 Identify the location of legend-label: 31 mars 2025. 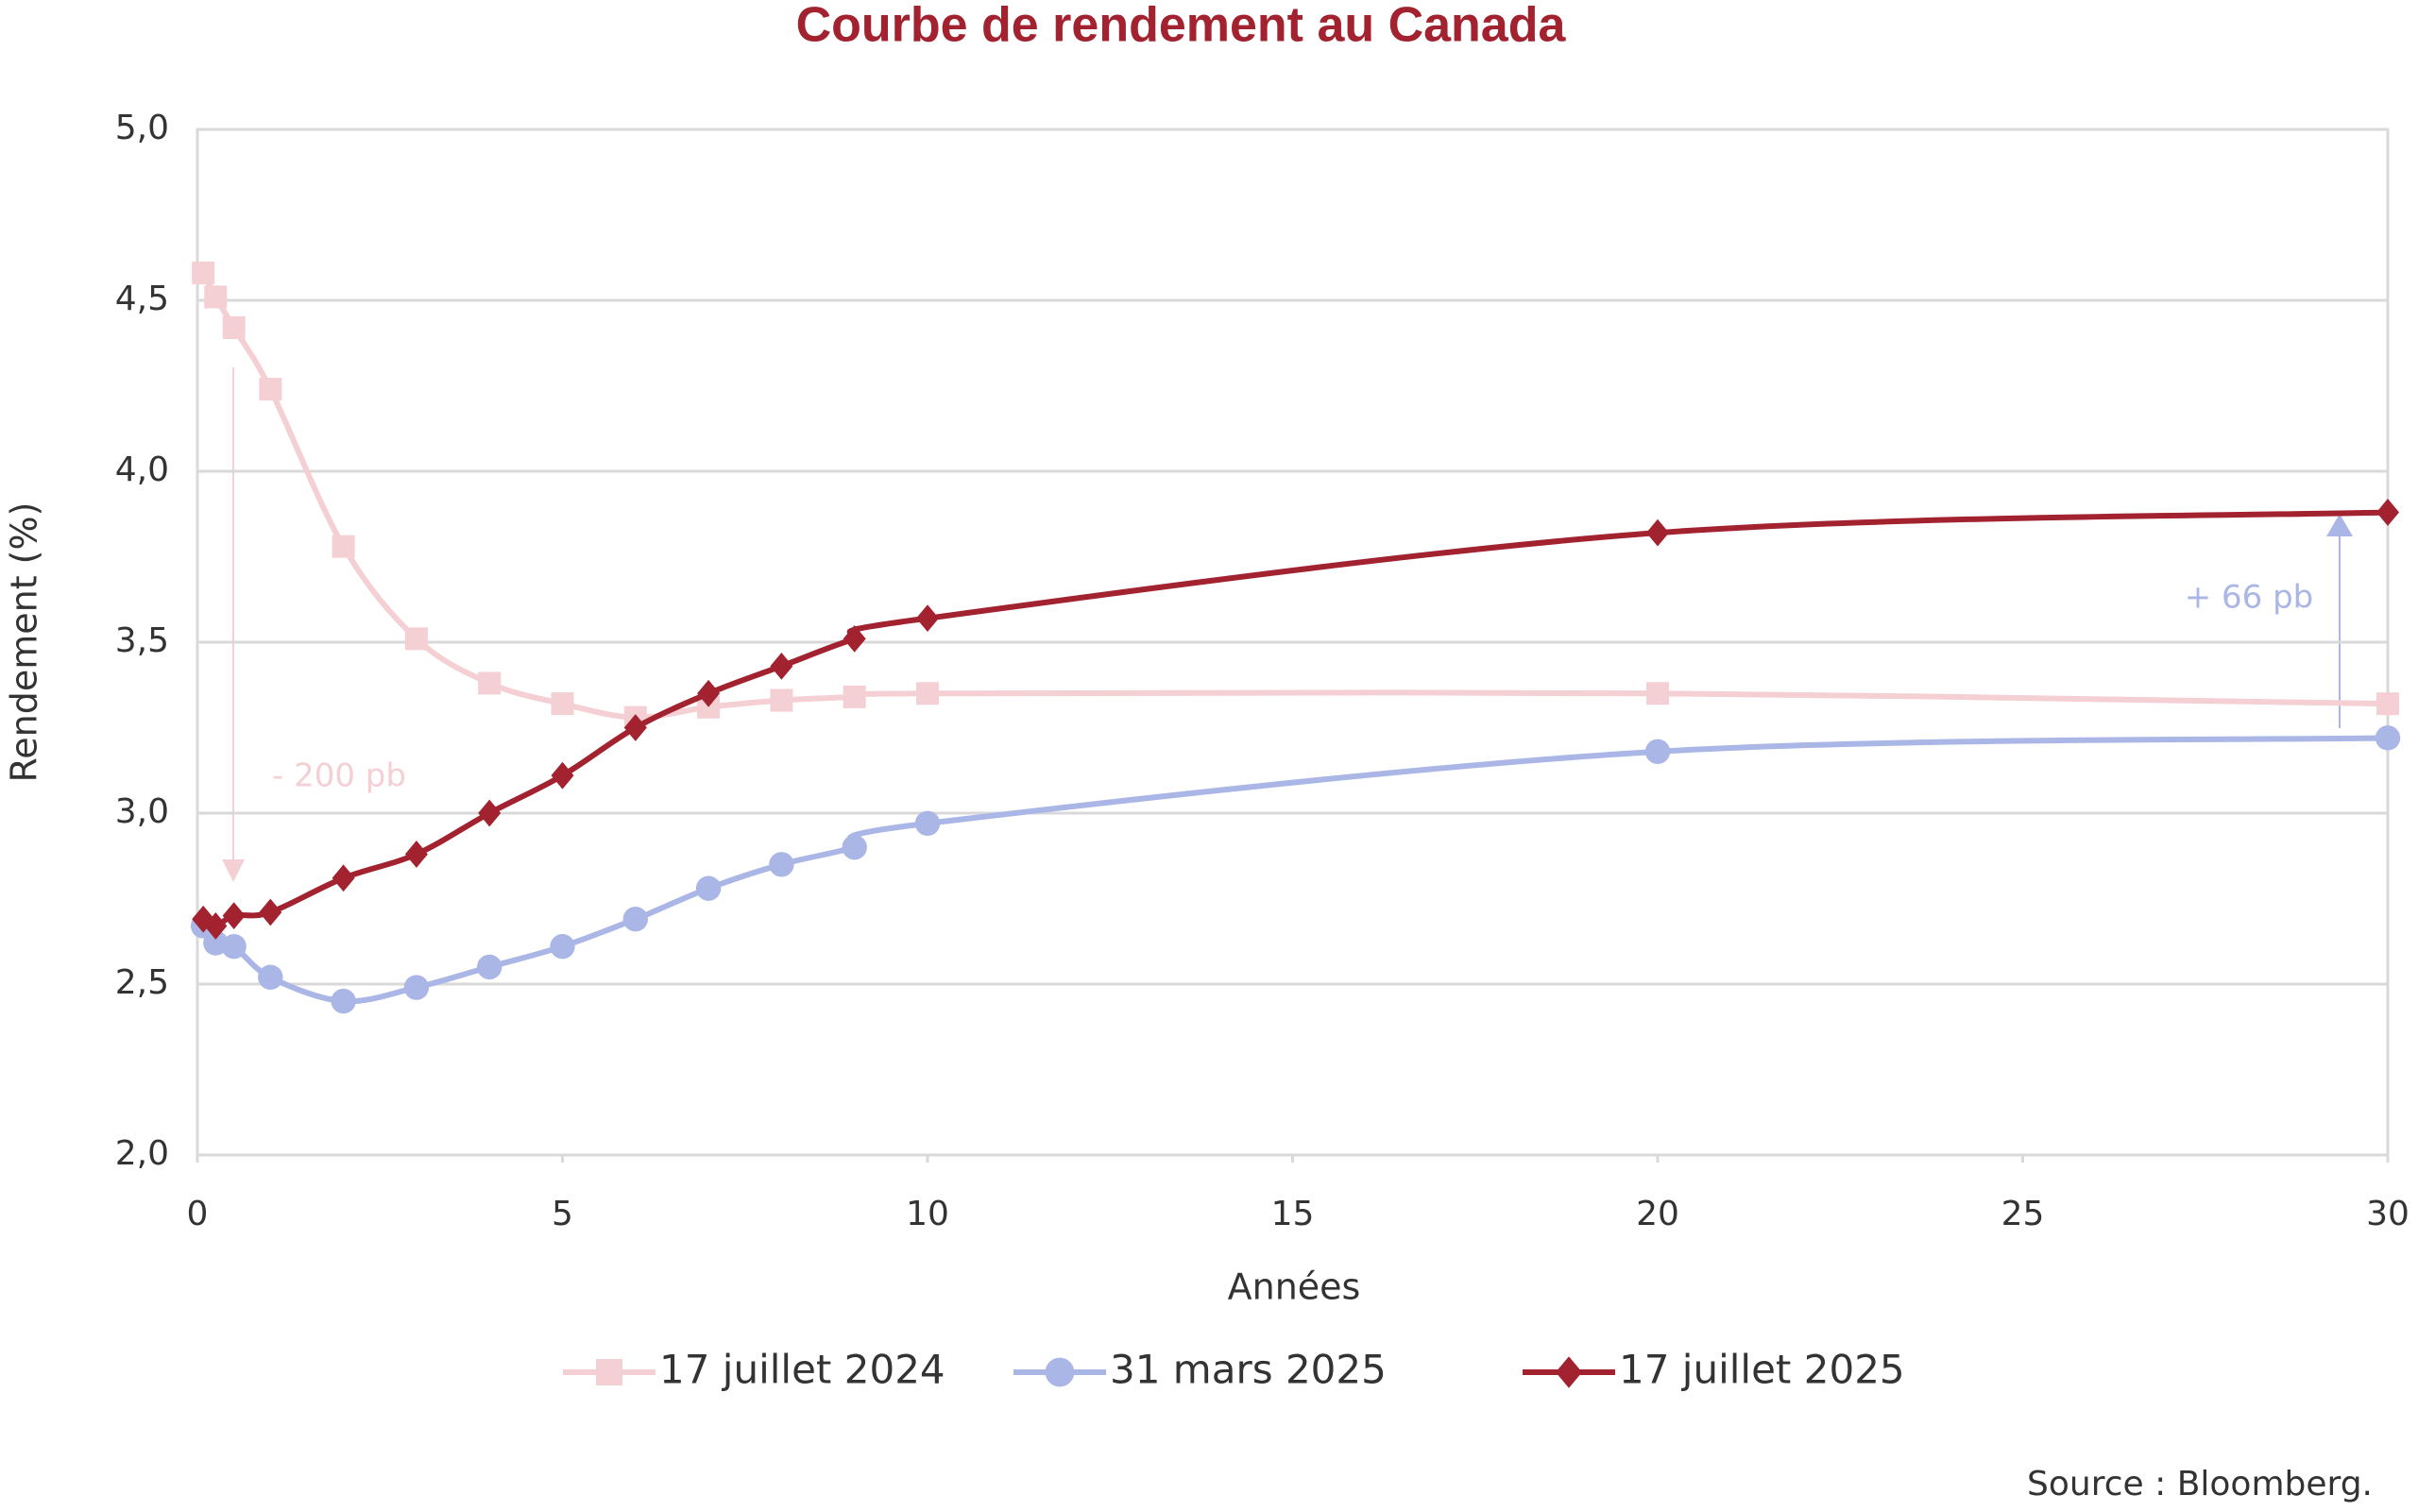
(1248, 1370).